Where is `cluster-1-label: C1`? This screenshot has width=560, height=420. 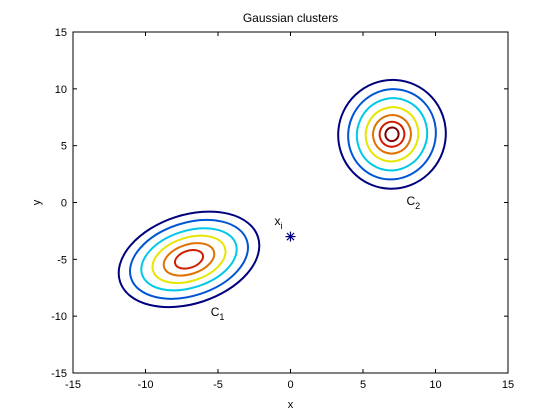 cluster-1-label: C1 is located at coordinates (218, 313).